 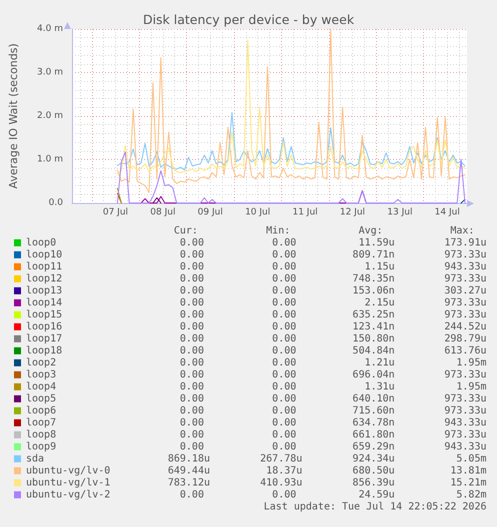 I want to click on text: 11.59u, so click(x=376, y=242).